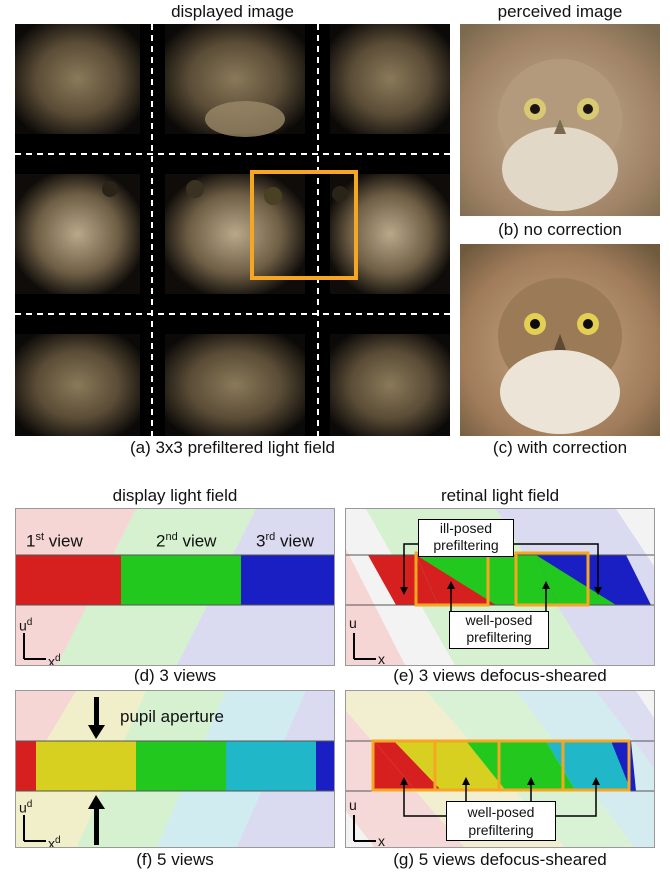 The width and height of the screenshot is (670, 878). Describe the element at coordinates (175, 587) in the screenshot. I see `display-light-field-3-views: 1st view 2nd view 3rd view ud xd` at that location.